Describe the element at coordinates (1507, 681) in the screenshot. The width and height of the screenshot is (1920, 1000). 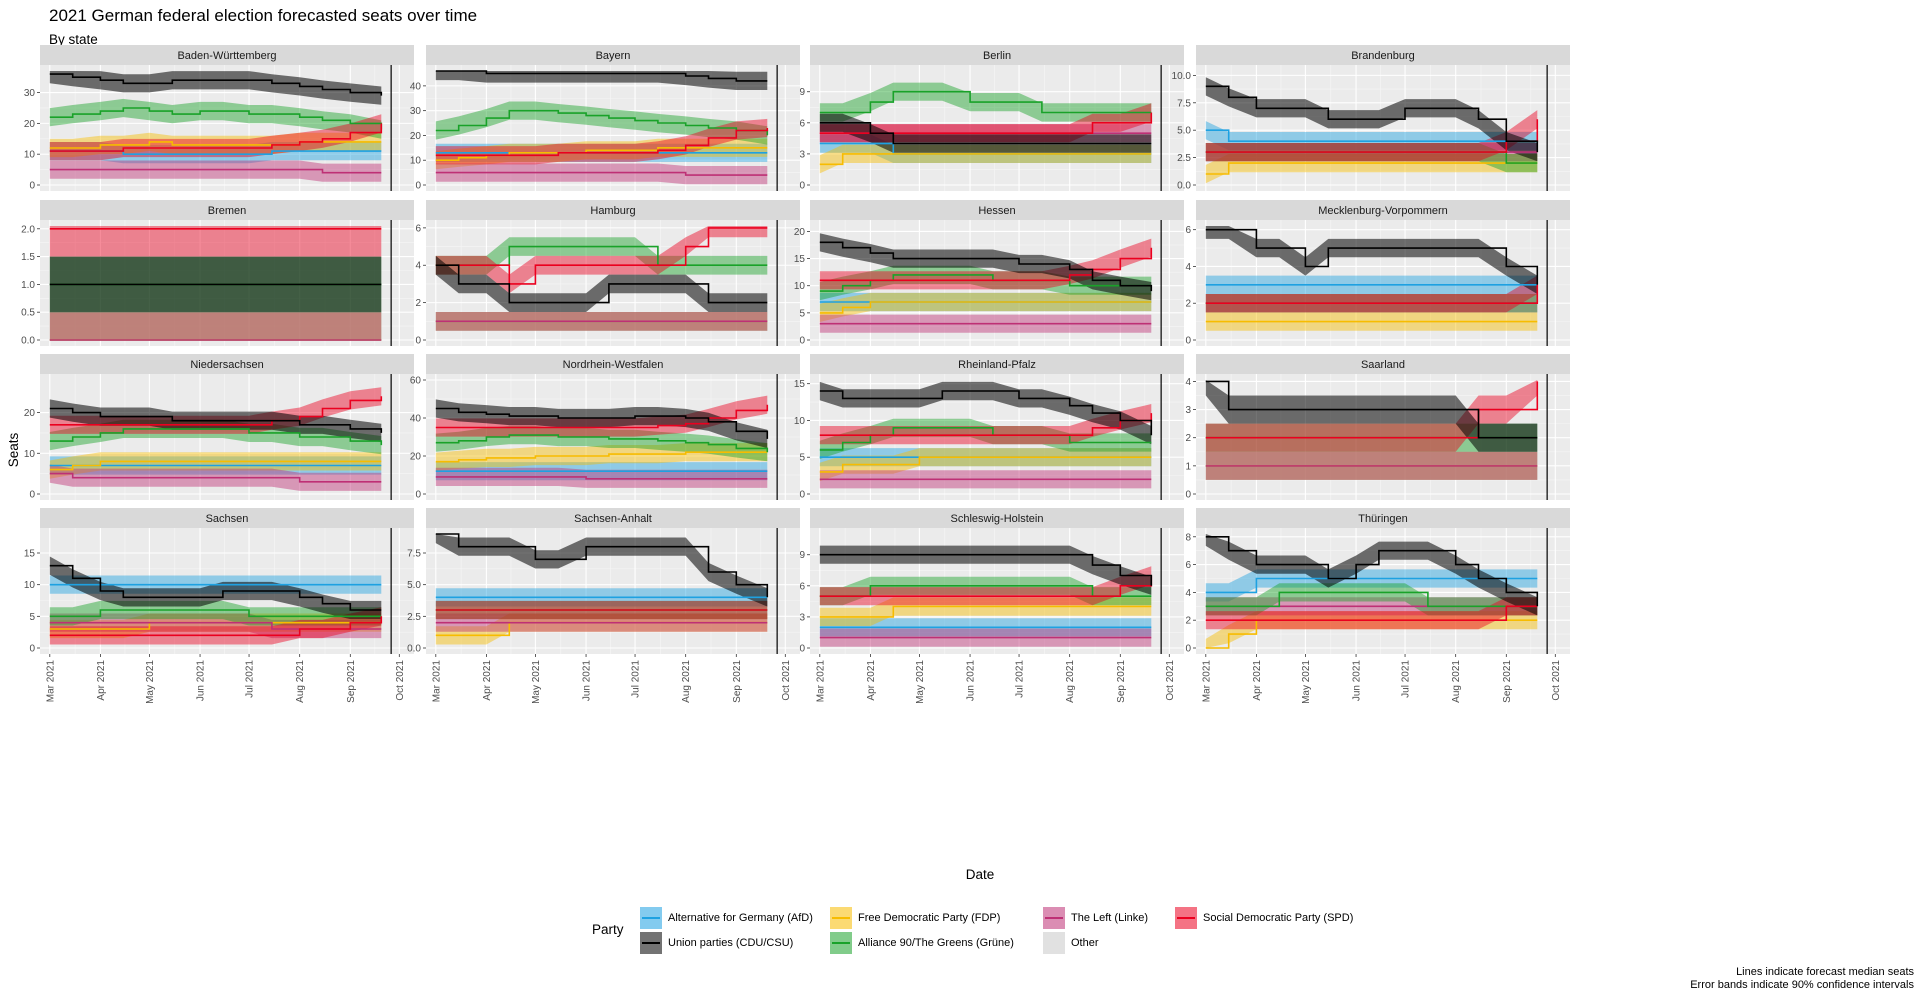
I see `x-tick-label: Sep 2021` at that location.